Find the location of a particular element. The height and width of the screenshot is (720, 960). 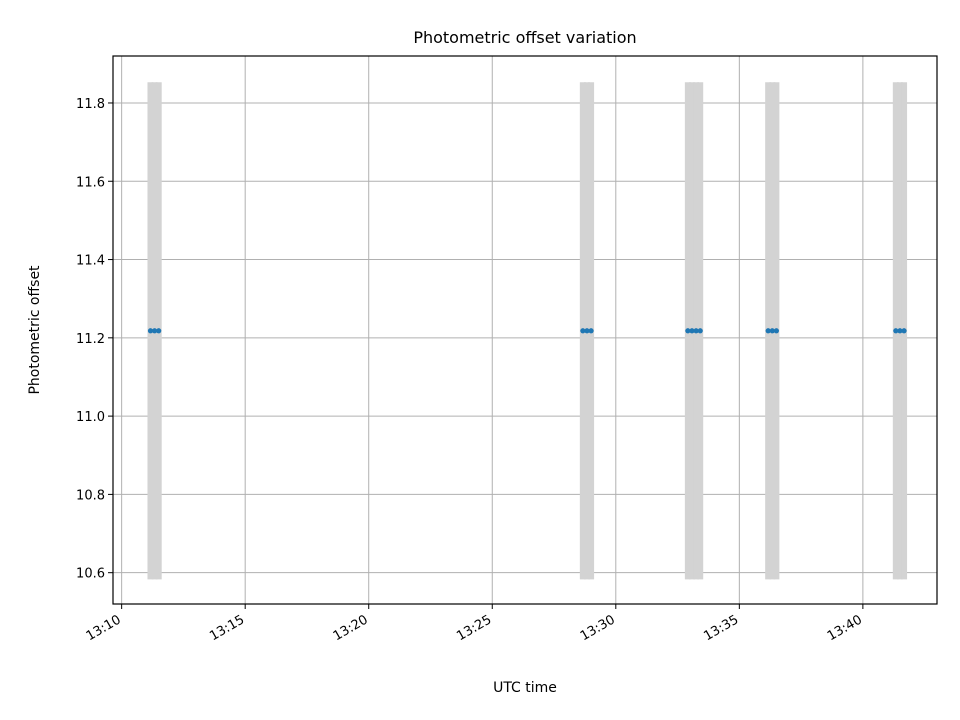

y-tick-label: 10.6 is located at coordinates (90, 574).